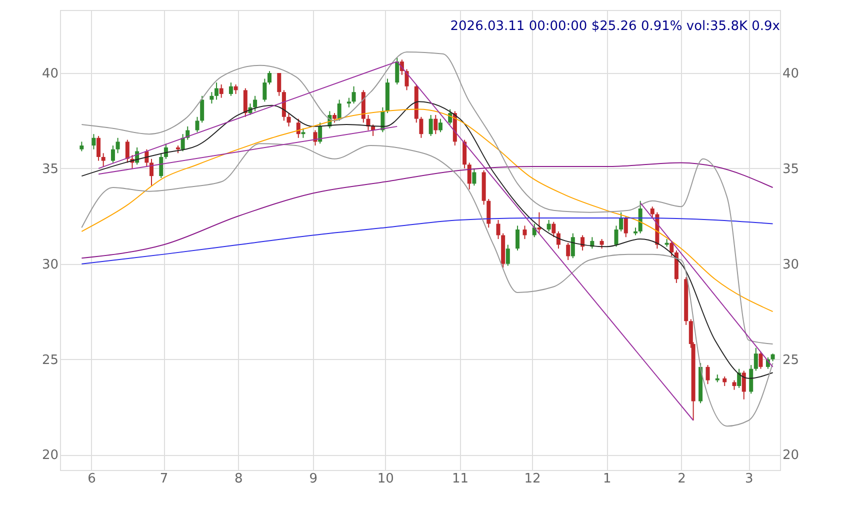  I want to click on y2-tick-label: 35, so click(791, 169).